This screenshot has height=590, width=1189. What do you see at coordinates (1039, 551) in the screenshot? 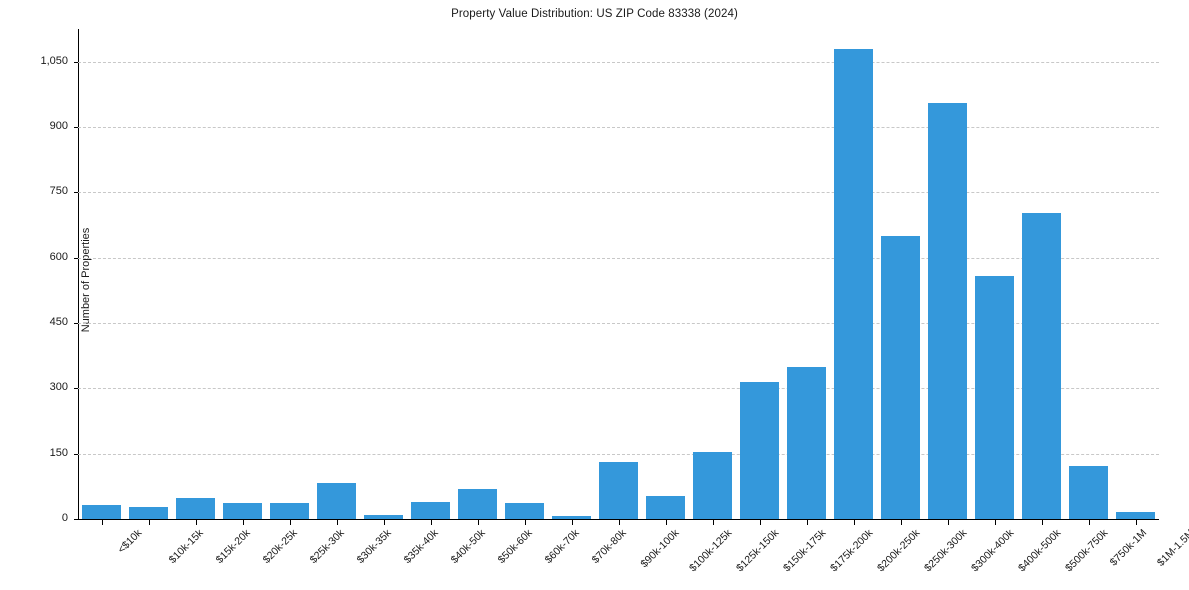
I see `x-tick-label: $400k-500k` at bounding box center [1039, 551].